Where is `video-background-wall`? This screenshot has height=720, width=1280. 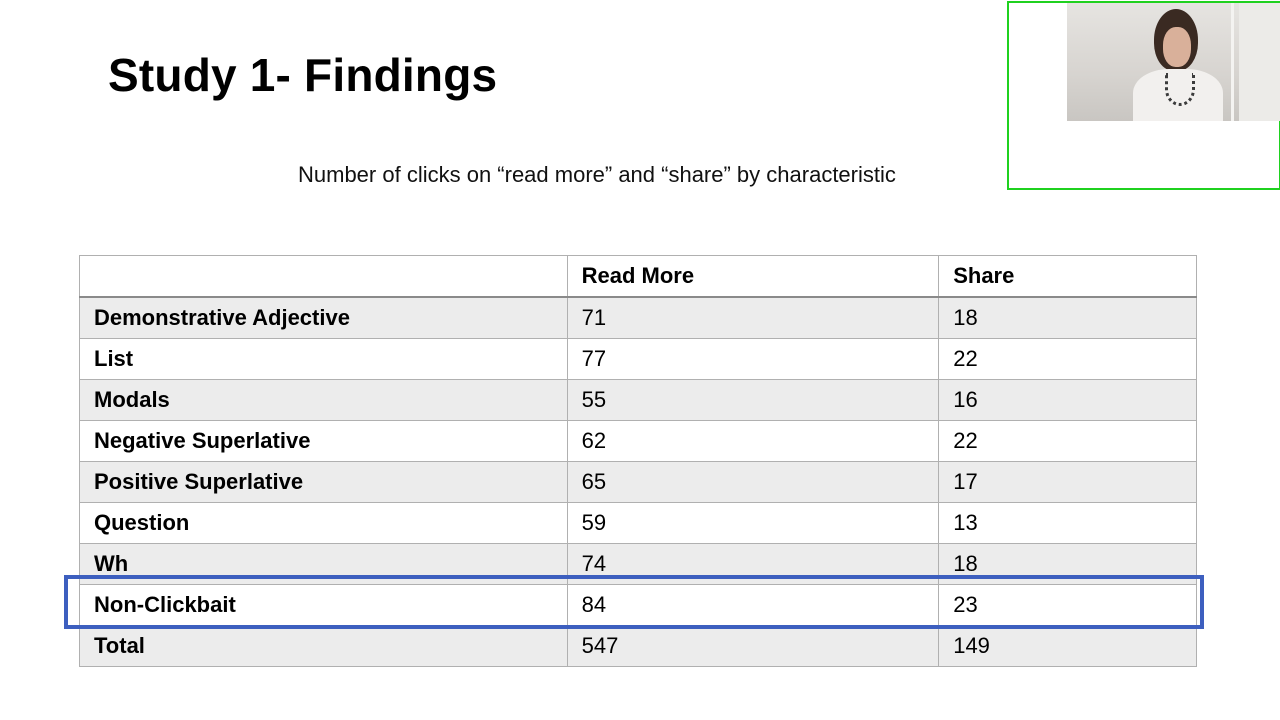 video-background-wall is located at coordinates (1232, 62).